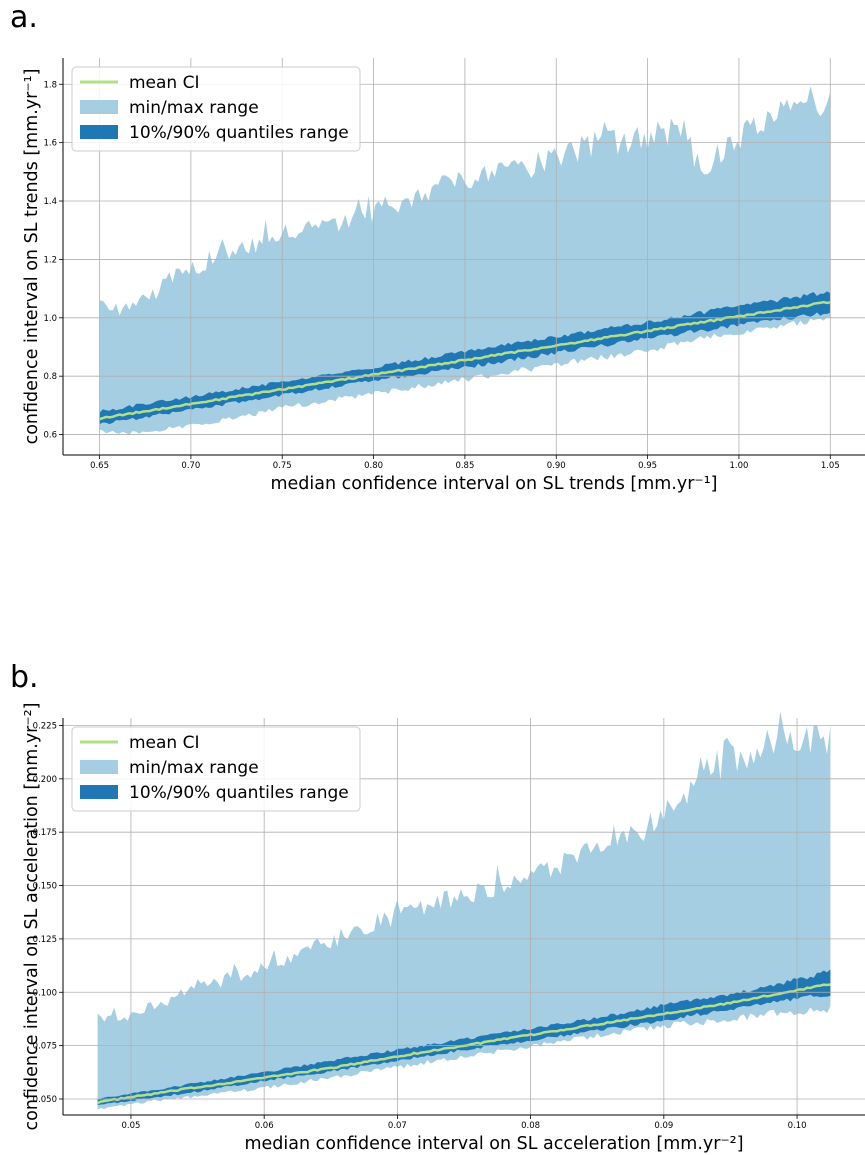  I want to click on y-tick-label: 0.6, so click(50, 436).